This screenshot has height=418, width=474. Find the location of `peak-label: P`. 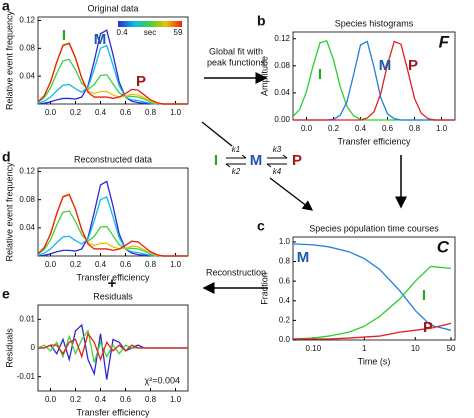

peak-label: P is located at coordinates (141, 81).